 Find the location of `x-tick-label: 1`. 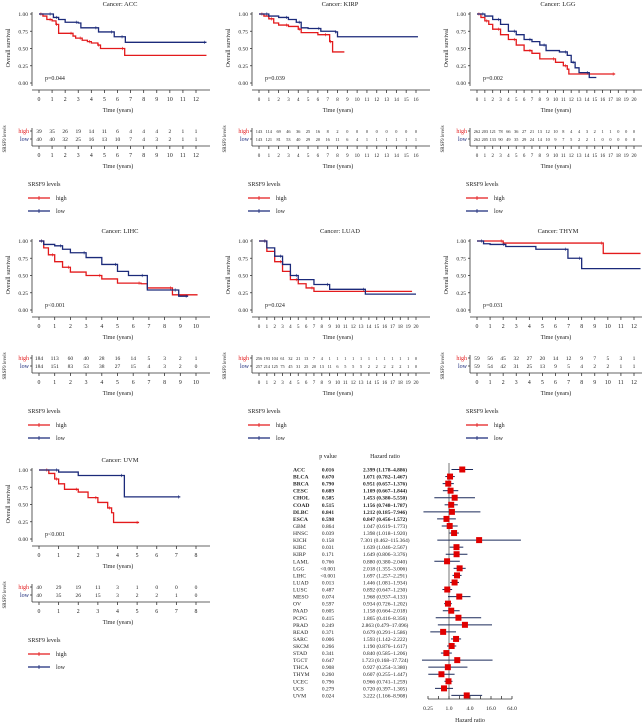

x-tick-label: 1 is located at coordinates (58, 556).